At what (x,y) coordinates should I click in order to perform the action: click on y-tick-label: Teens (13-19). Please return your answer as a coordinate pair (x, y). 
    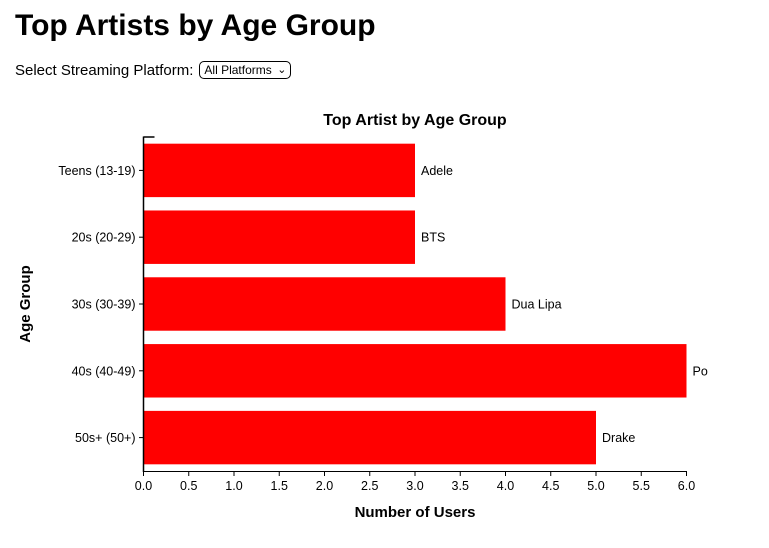
    Looking at the image, I should click on (96, 171).